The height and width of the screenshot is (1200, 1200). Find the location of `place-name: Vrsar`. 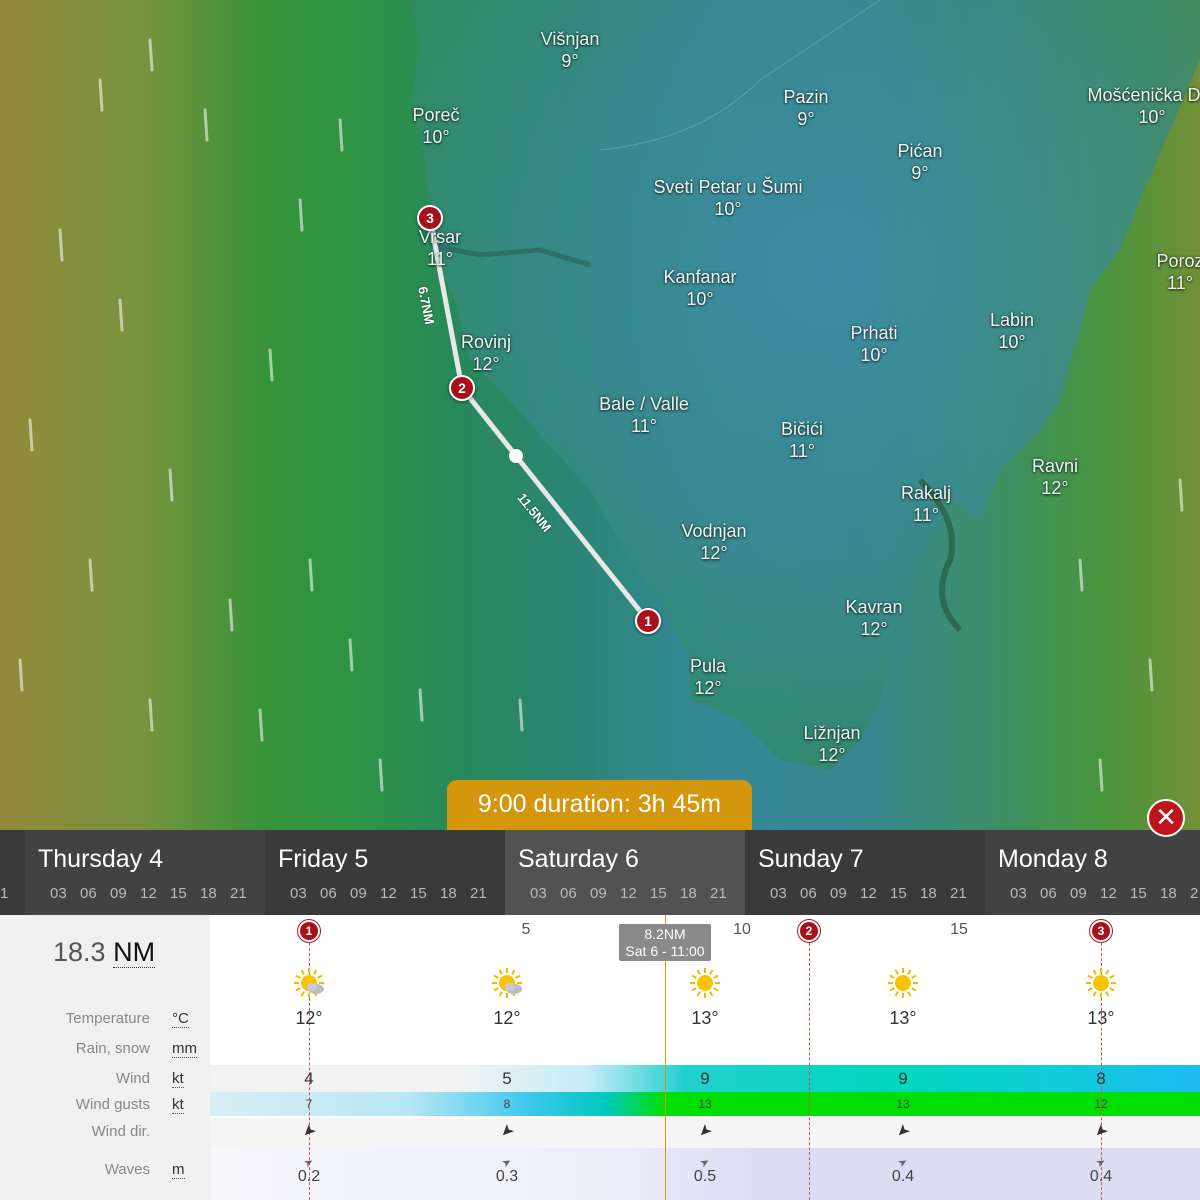

place-name: Vrsar is located at coordinates (440, 237).